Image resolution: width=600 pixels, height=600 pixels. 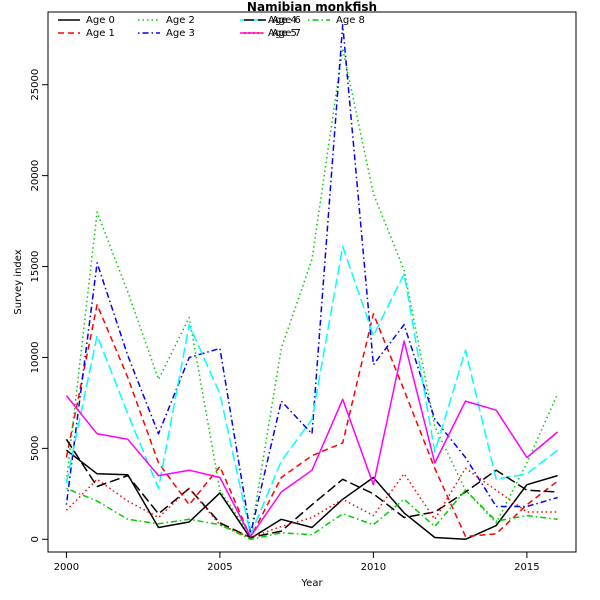 What do you see at coordinates (35, 176) in the screenshot?
I see `y-tick-label: 20000` at bounding box center [35, 176].